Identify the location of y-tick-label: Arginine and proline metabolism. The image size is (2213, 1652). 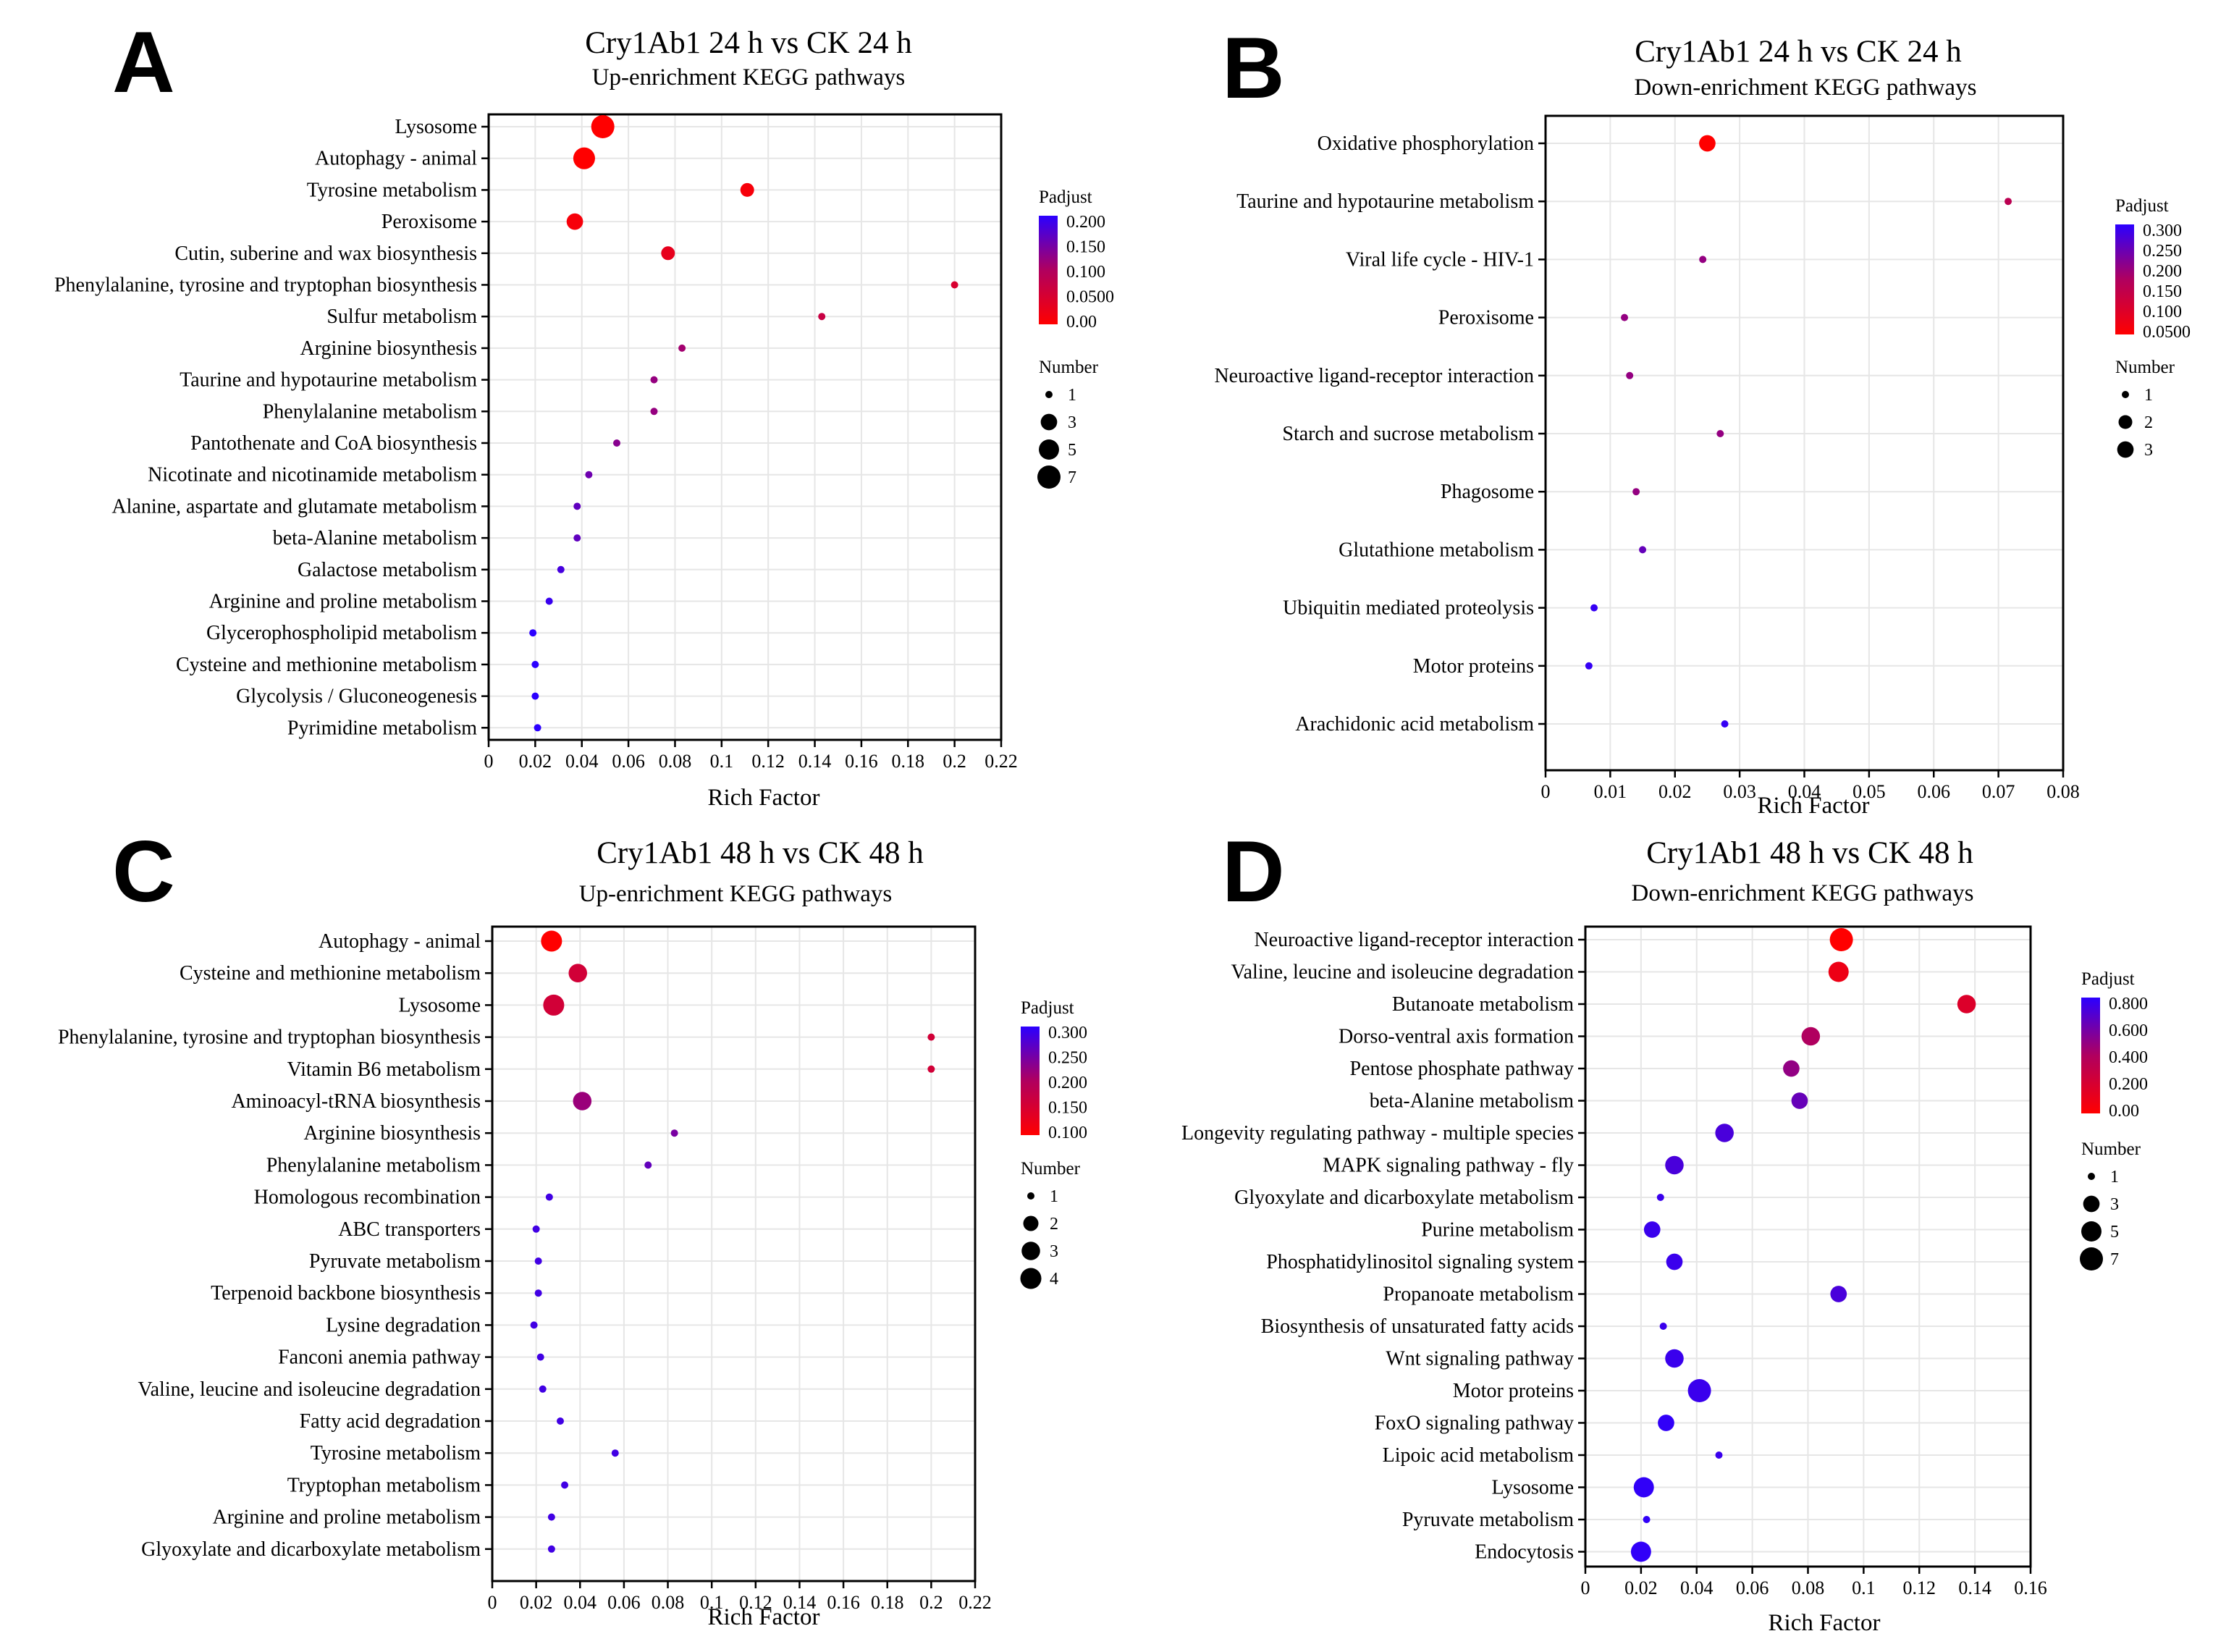
(343, 602).